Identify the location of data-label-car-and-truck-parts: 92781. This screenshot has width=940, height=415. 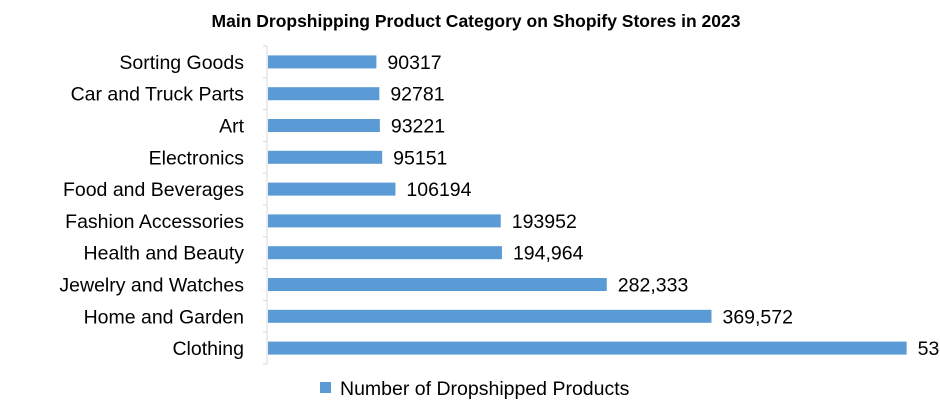
(417, 95).